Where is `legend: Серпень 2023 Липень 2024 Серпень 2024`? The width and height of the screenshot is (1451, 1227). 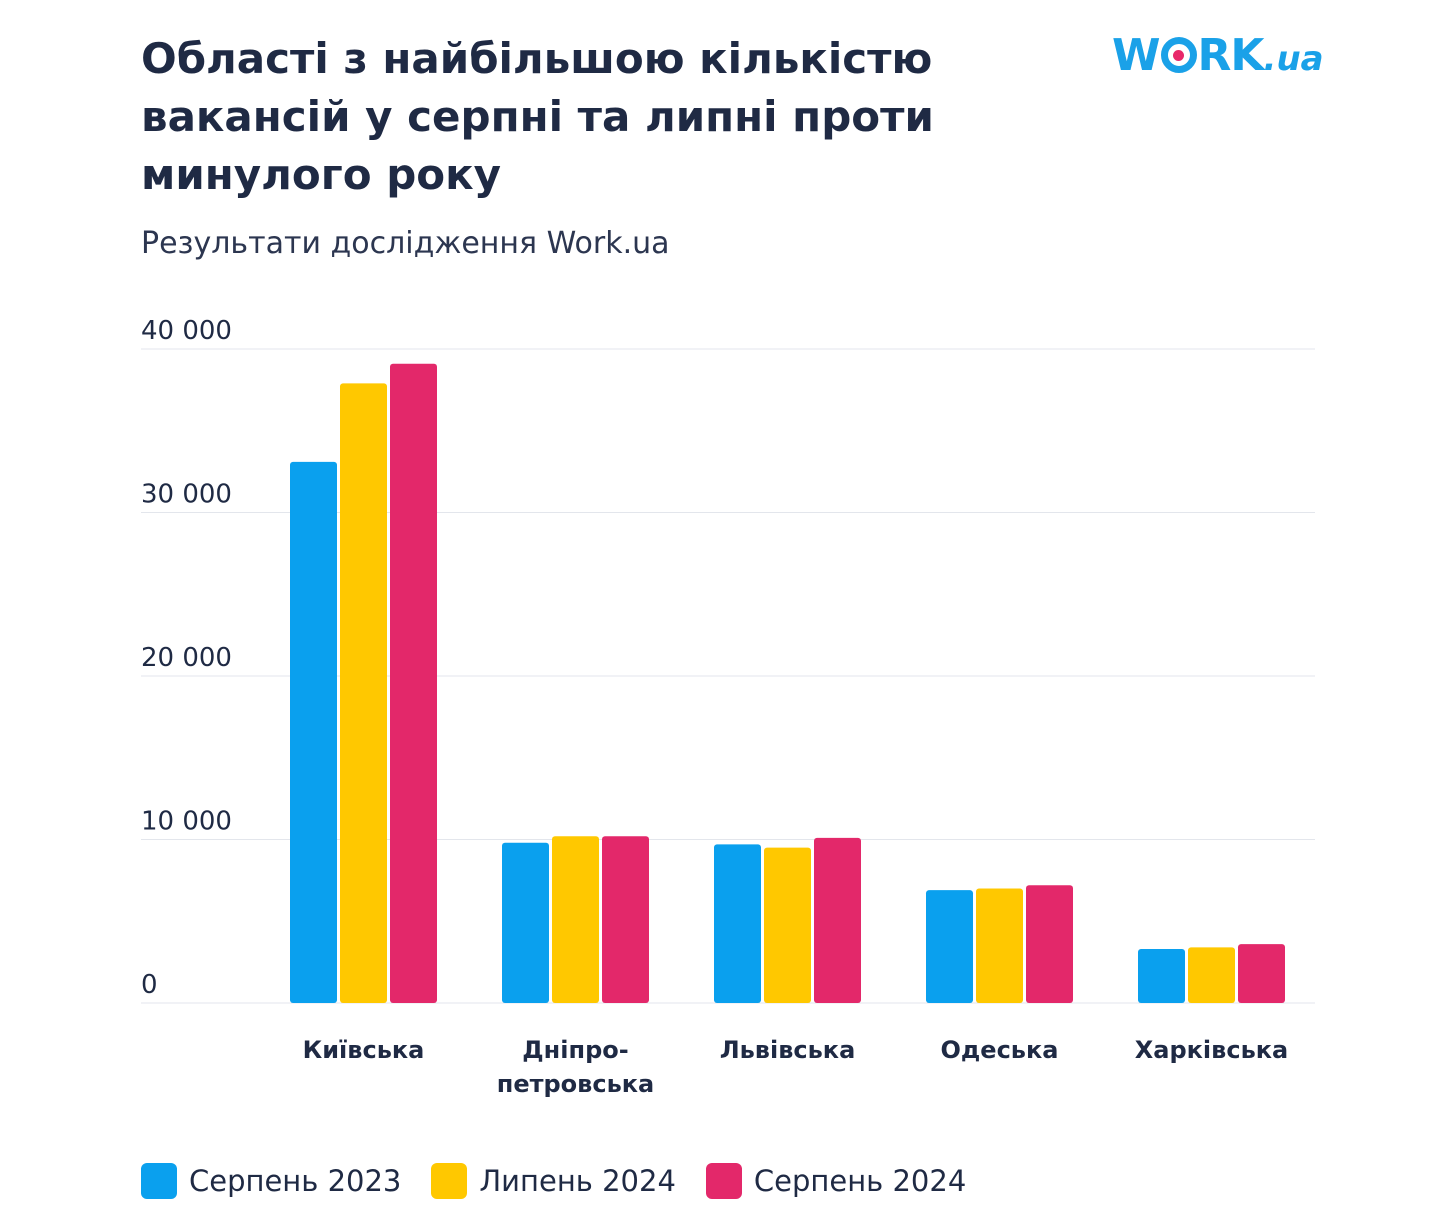
legend: Серпень 2023 Липень 2024 Серпень 2024 is located at coordinates (568, 1181).